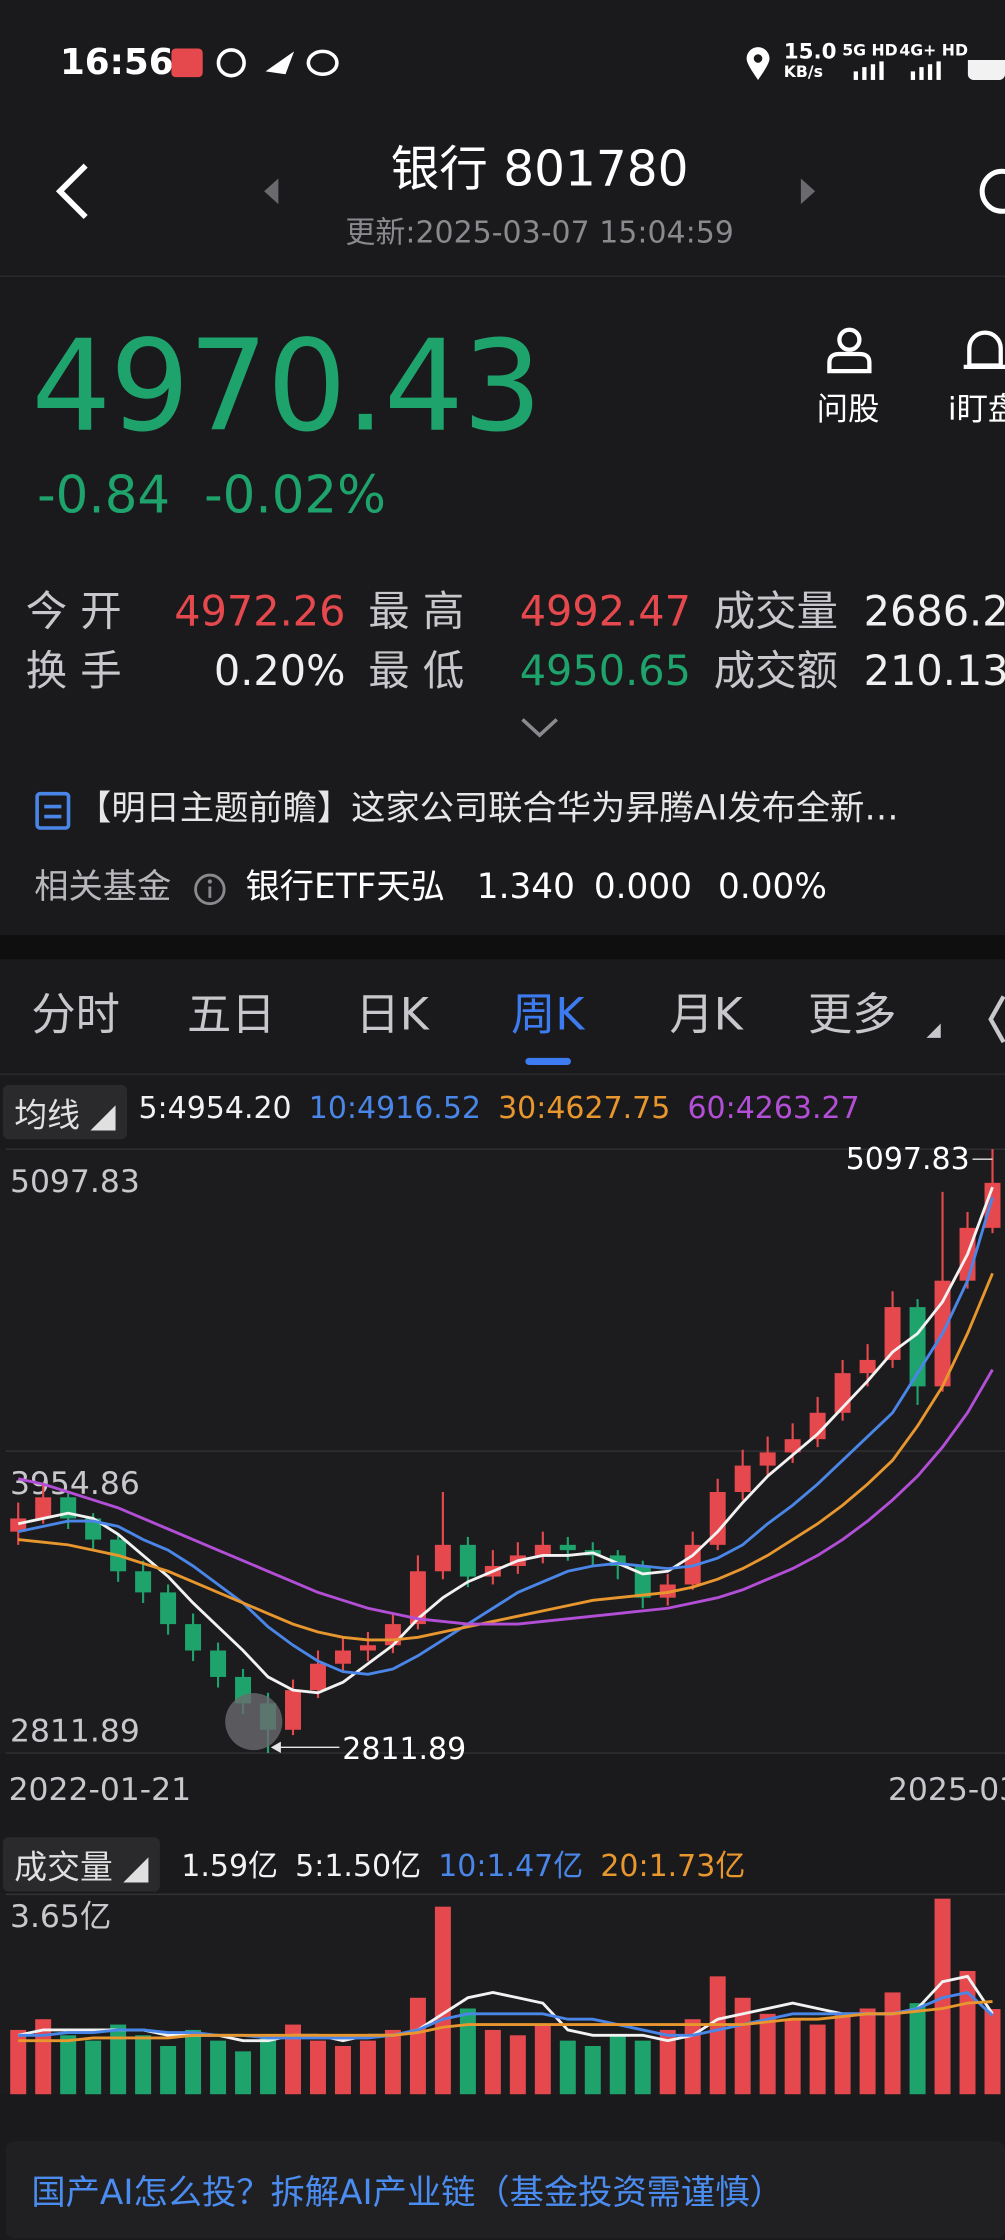 The width and height of the screenshot is (1005, 2240). I want to click on y-tick-label: 5097.83, so click(75, 1182).